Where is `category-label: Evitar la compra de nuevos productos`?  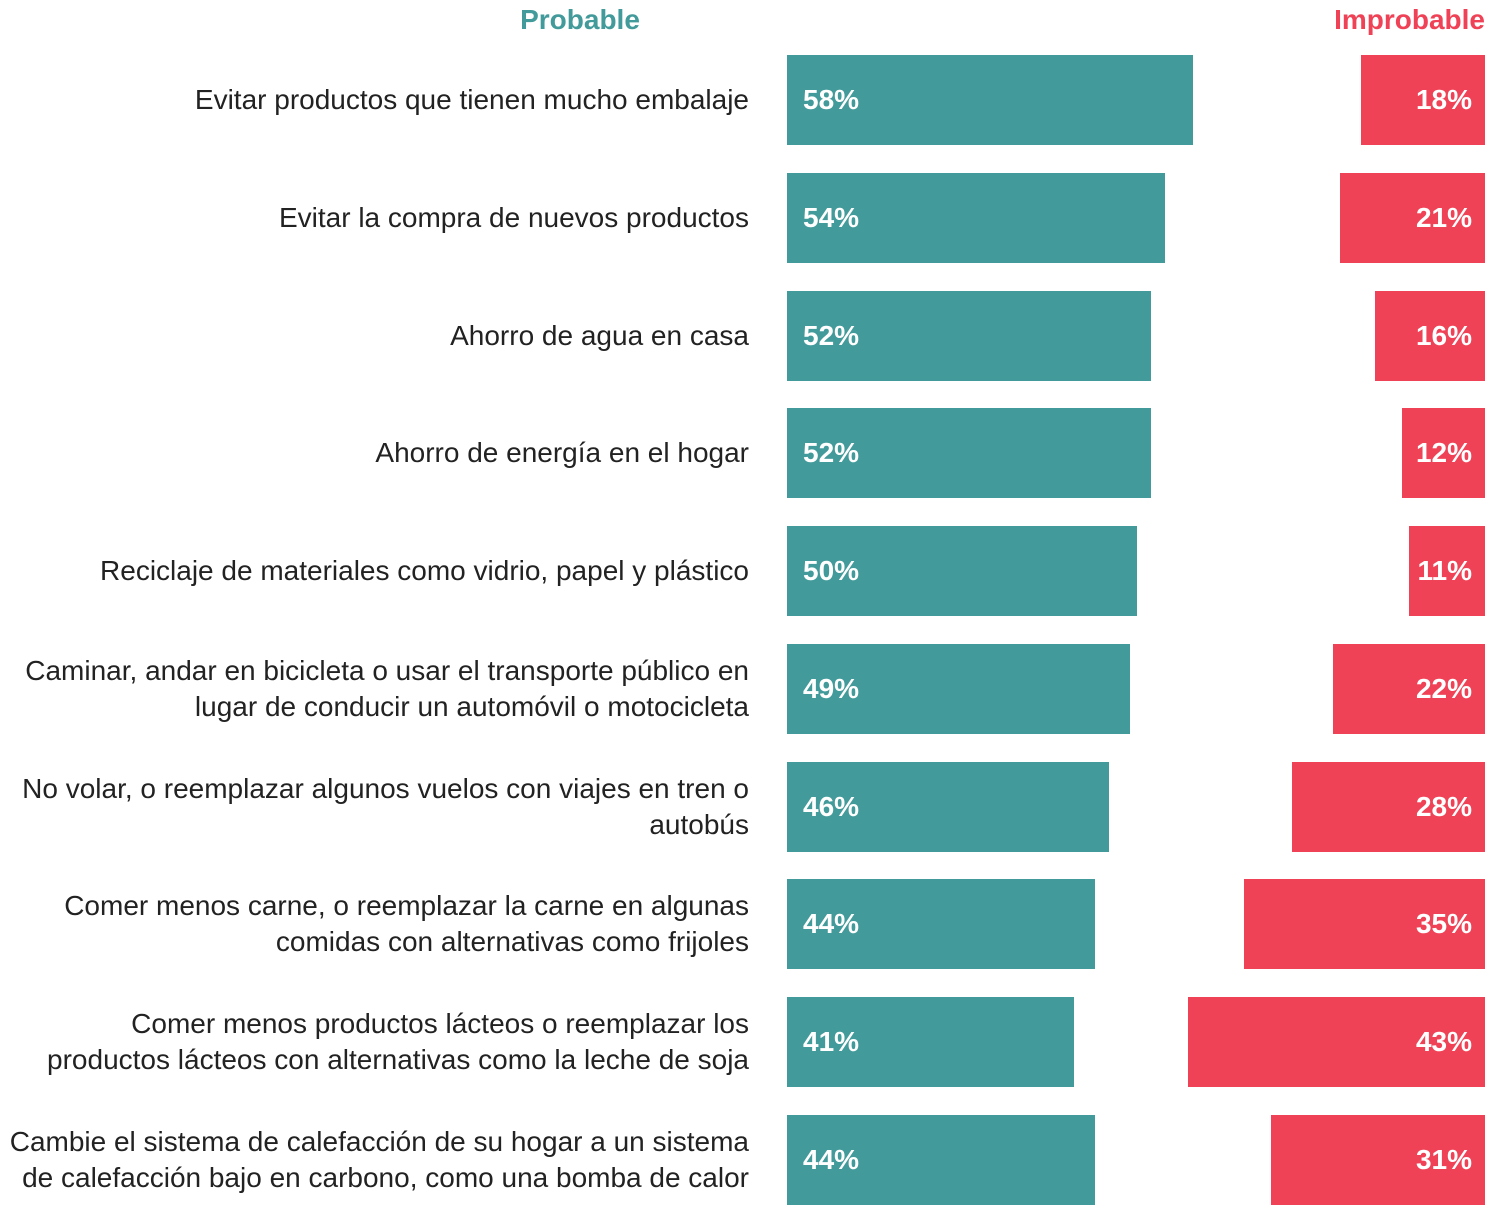 category-label: Evitar la compra de nuevos productos is located at coordinates (513, 218).